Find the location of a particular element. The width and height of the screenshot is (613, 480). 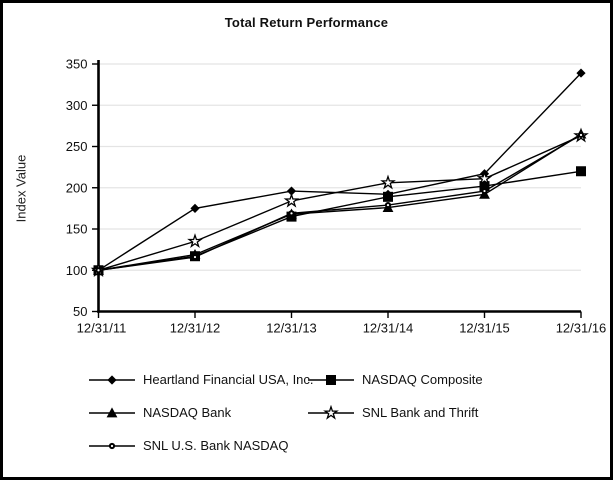

x-tick-label: 12/31/14 is located at coordinates (388, 328).